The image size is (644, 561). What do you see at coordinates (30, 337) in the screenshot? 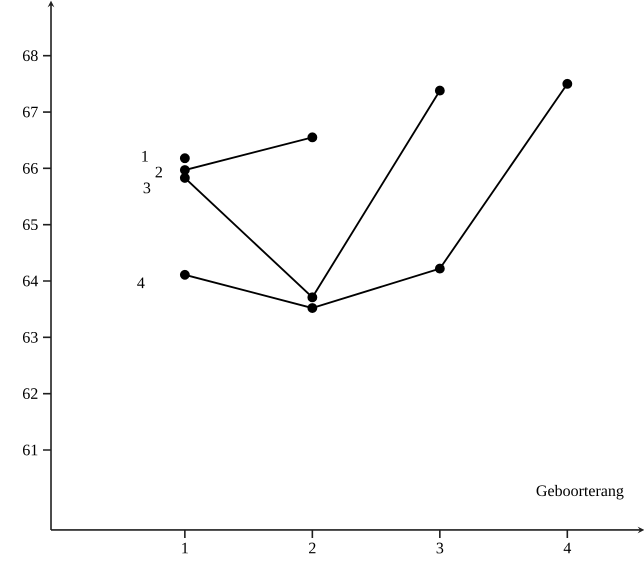
I see `y-tick-label: 63` at bounding box center [30, 337].